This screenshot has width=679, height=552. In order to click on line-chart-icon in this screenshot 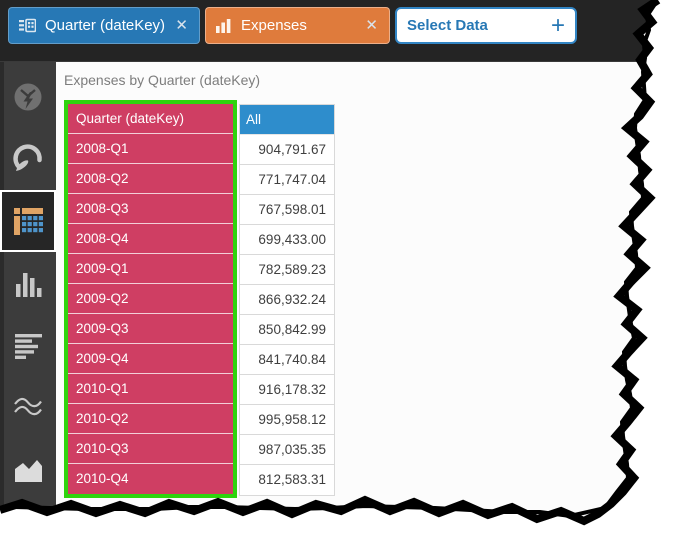, I will do `click(28, 406)`.